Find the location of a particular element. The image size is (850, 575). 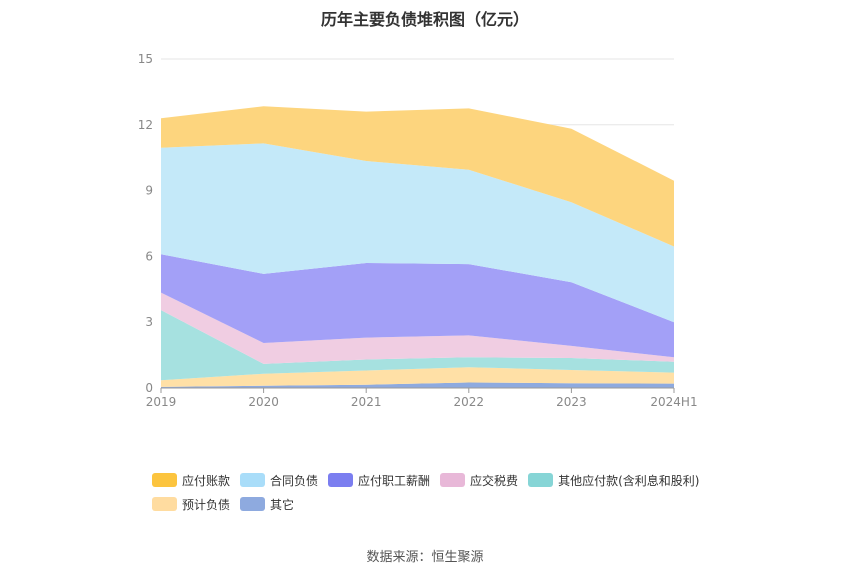

y-tick-label: 0 is located at coordinates (149, 388).